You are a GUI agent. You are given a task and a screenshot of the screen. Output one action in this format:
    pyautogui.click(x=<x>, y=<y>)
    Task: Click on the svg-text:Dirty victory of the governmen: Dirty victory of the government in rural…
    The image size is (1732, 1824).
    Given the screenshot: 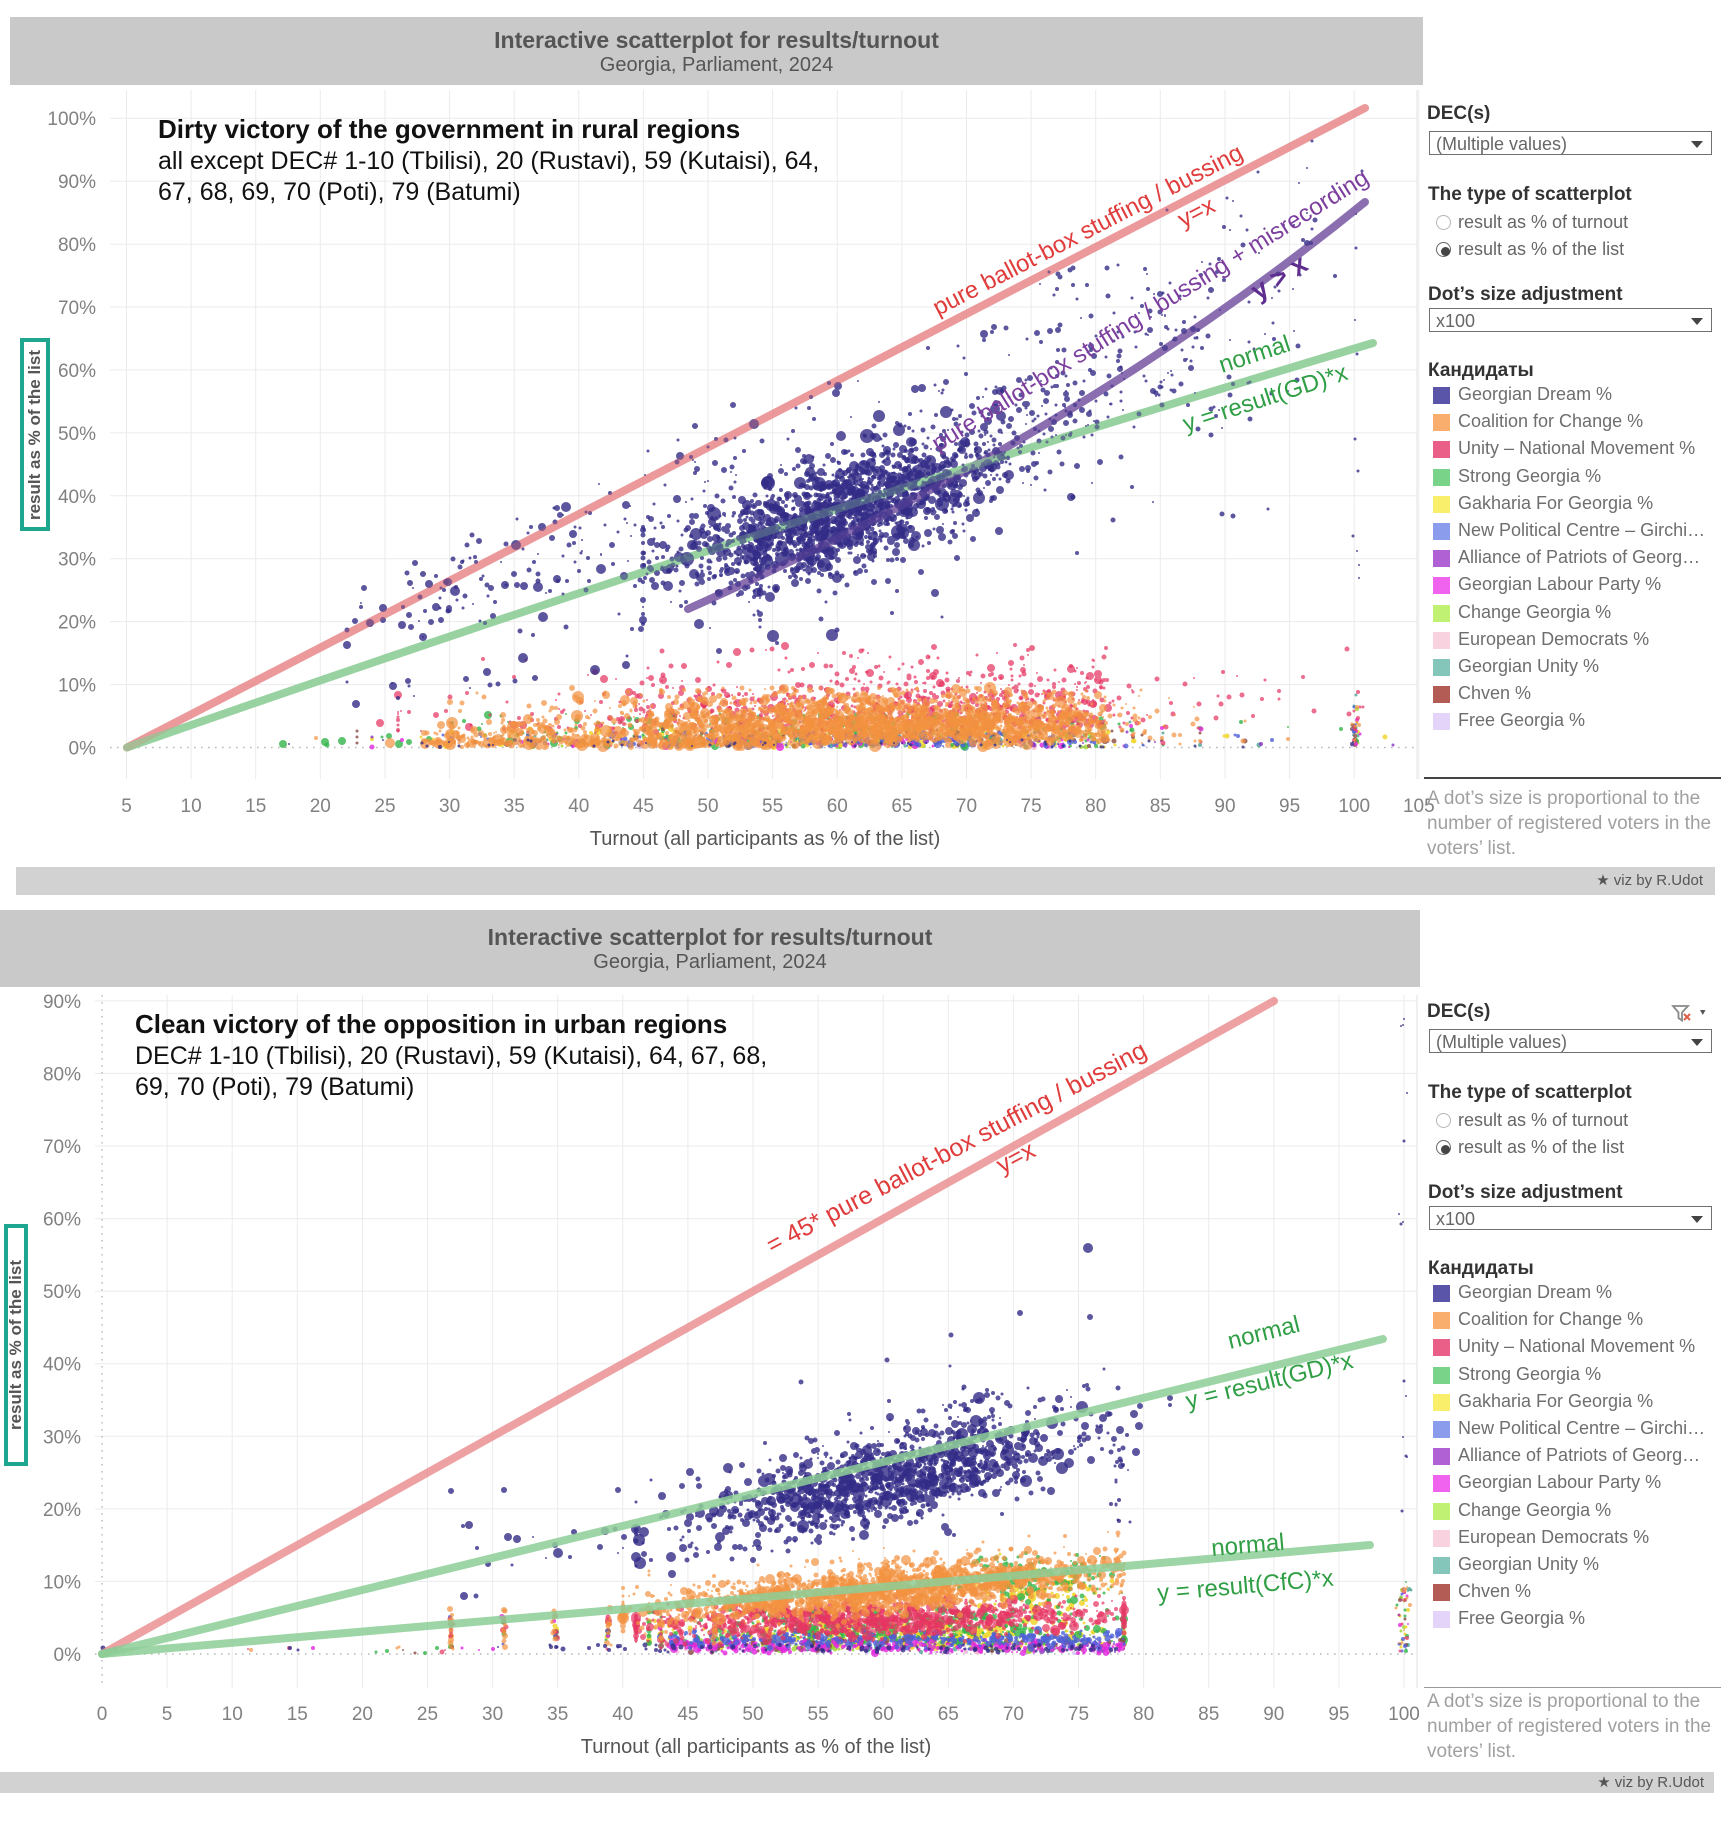 What is the action you would take?
    pyautogui.click(x=449, y=129)
    